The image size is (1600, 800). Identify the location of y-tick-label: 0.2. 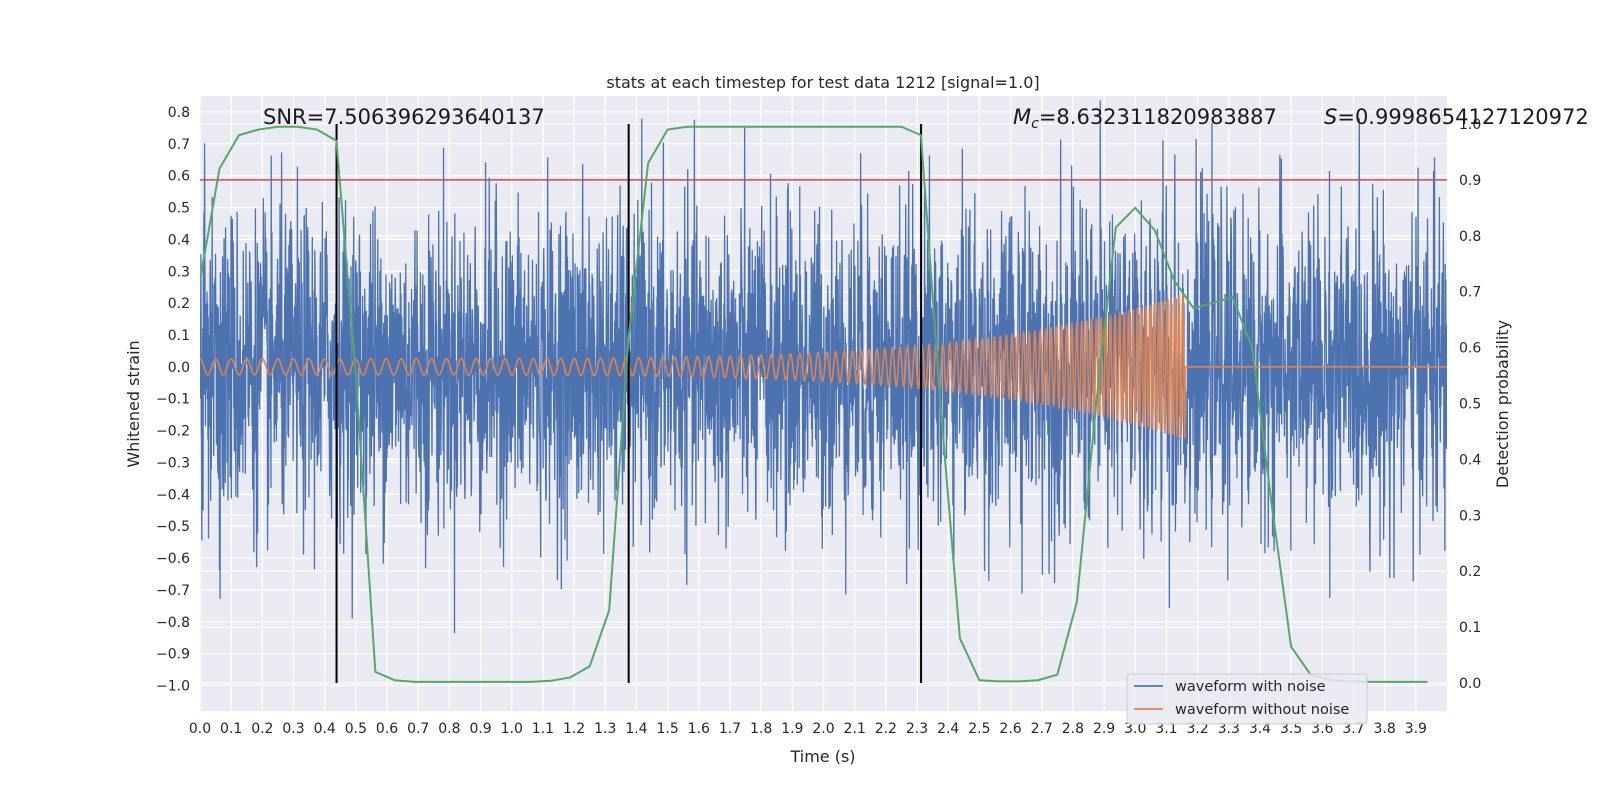
(179, 304).